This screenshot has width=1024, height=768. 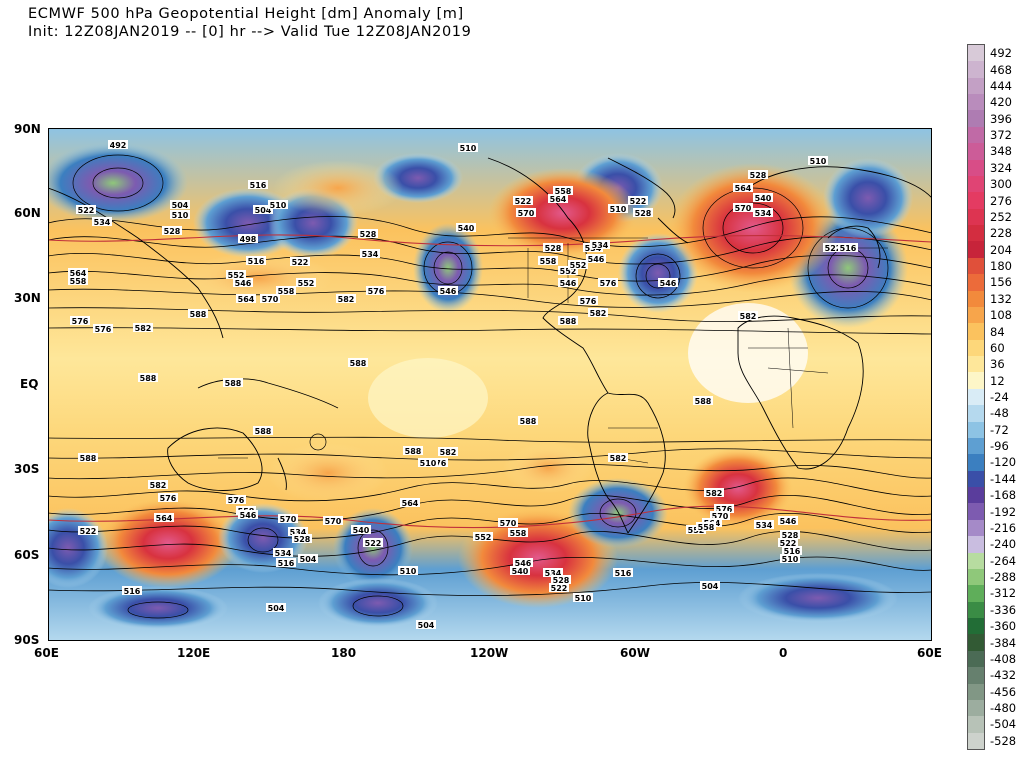 I want to click on colorbar-label: 492, so click(x=1001, y=53).